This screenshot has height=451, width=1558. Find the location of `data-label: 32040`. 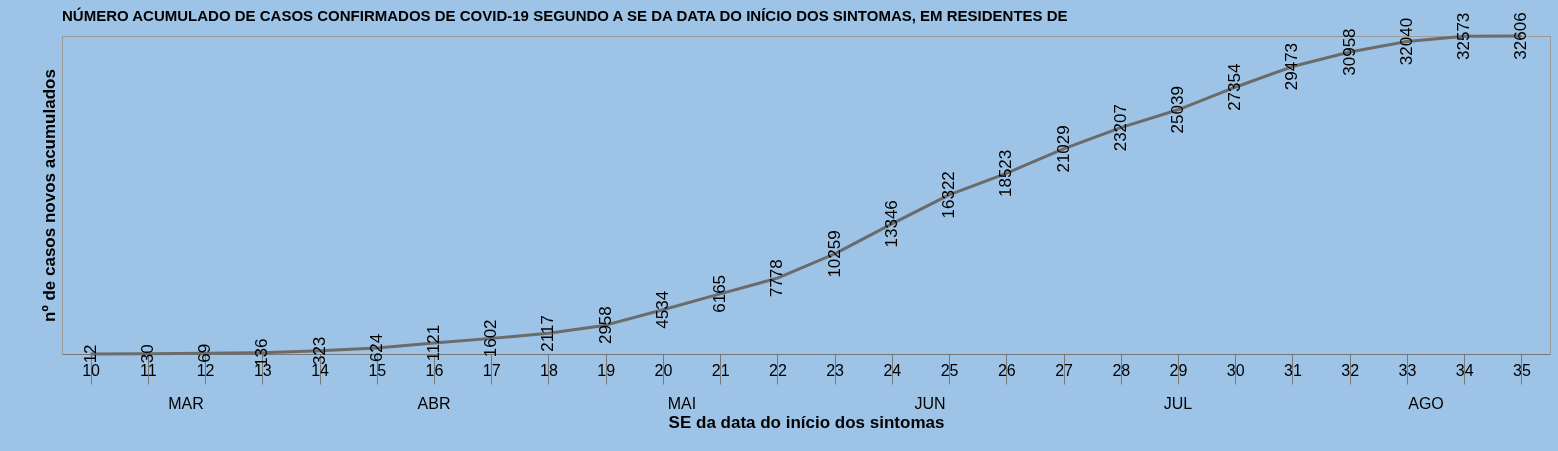

data-label: 32040 is located at coordinates (1406, 41).